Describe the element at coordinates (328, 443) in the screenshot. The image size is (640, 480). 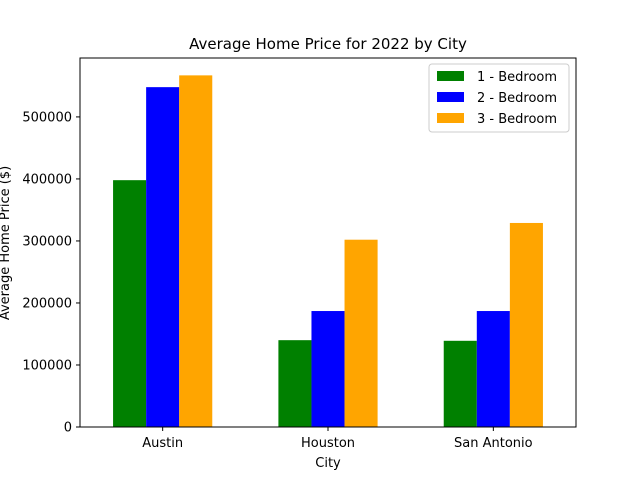
I see `x-tick-label: Houston` at that location.